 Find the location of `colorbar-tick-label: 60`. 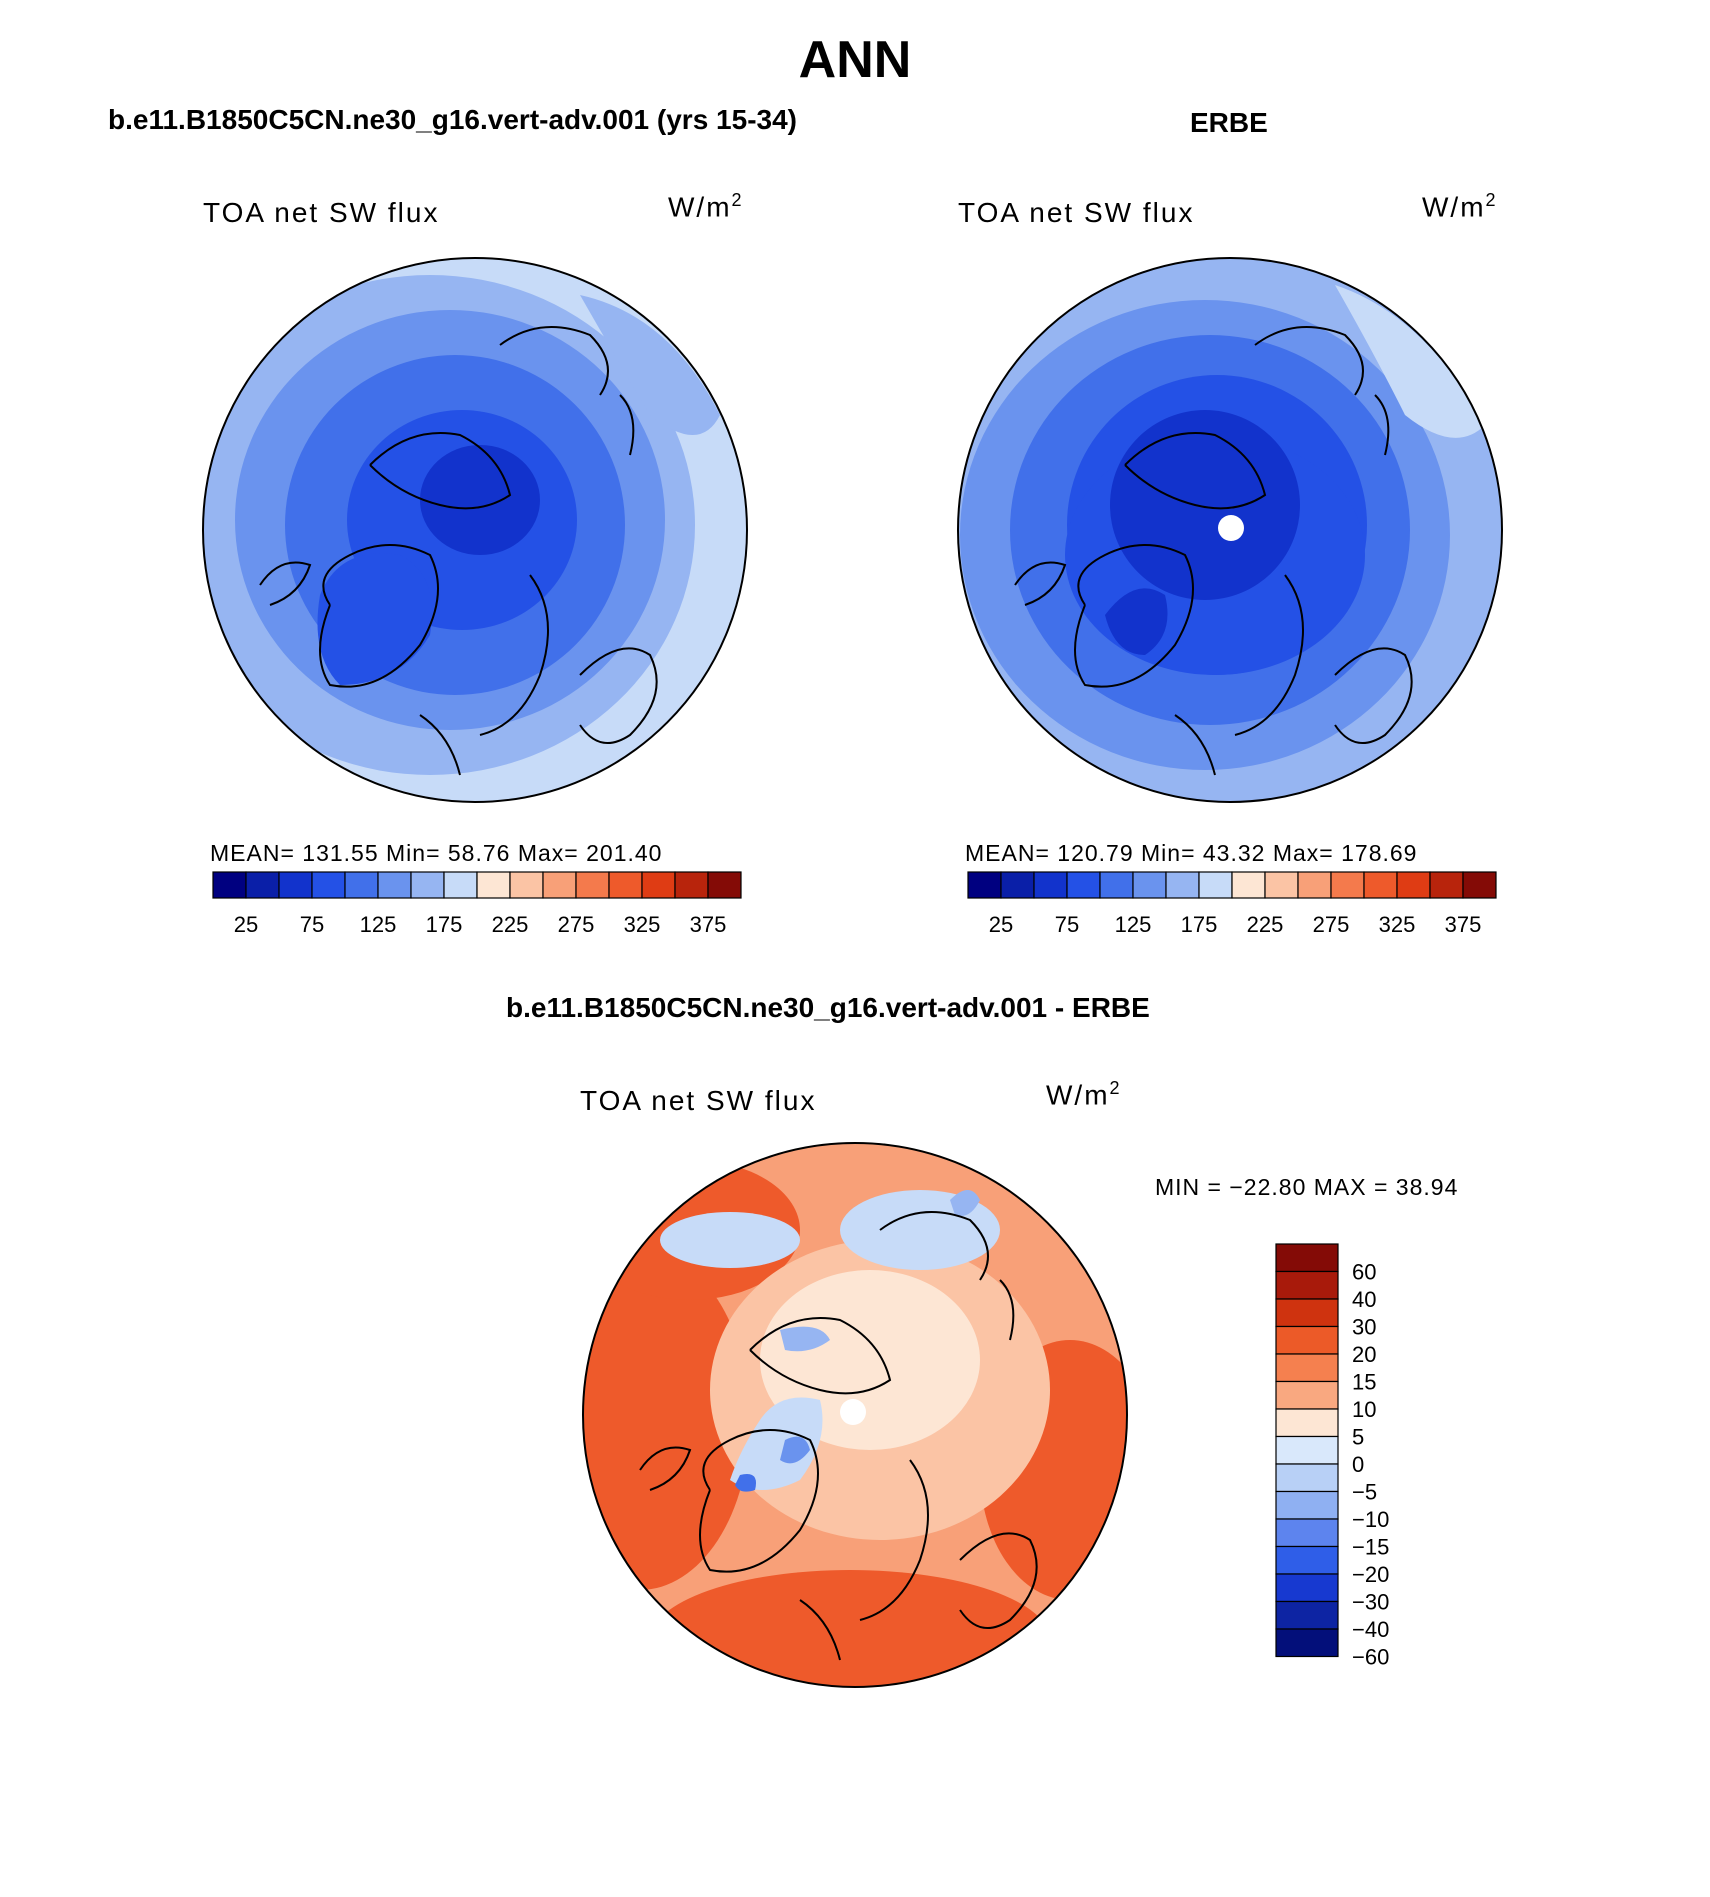

colorbar-tick-label: 60 is located at coordinates (1364, 1272).